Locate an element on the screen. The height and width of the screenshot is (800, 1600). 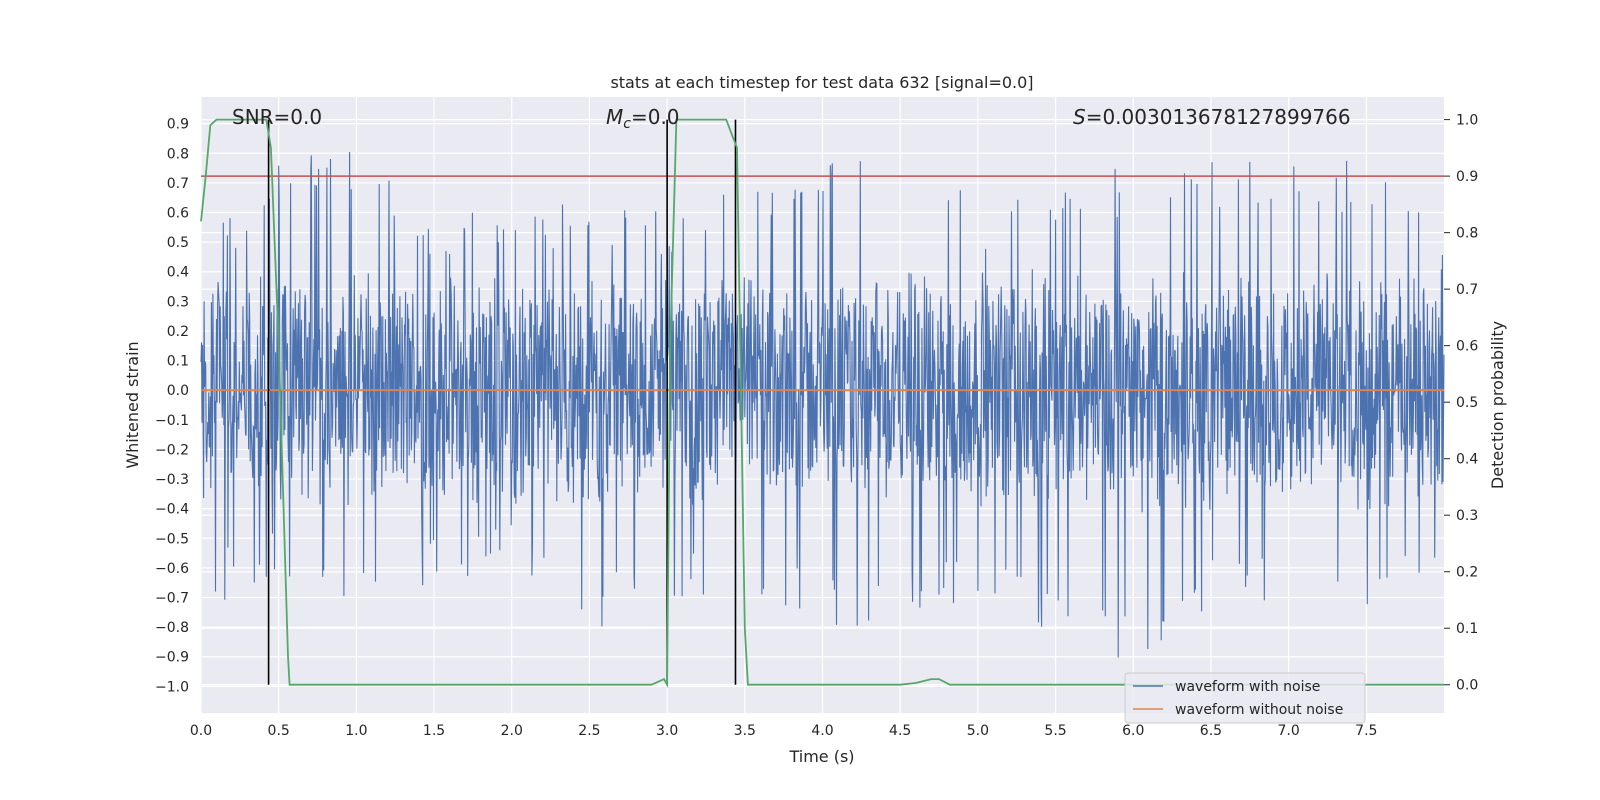
y-tick-label: 0.0 is located at coordinates (178, 391).